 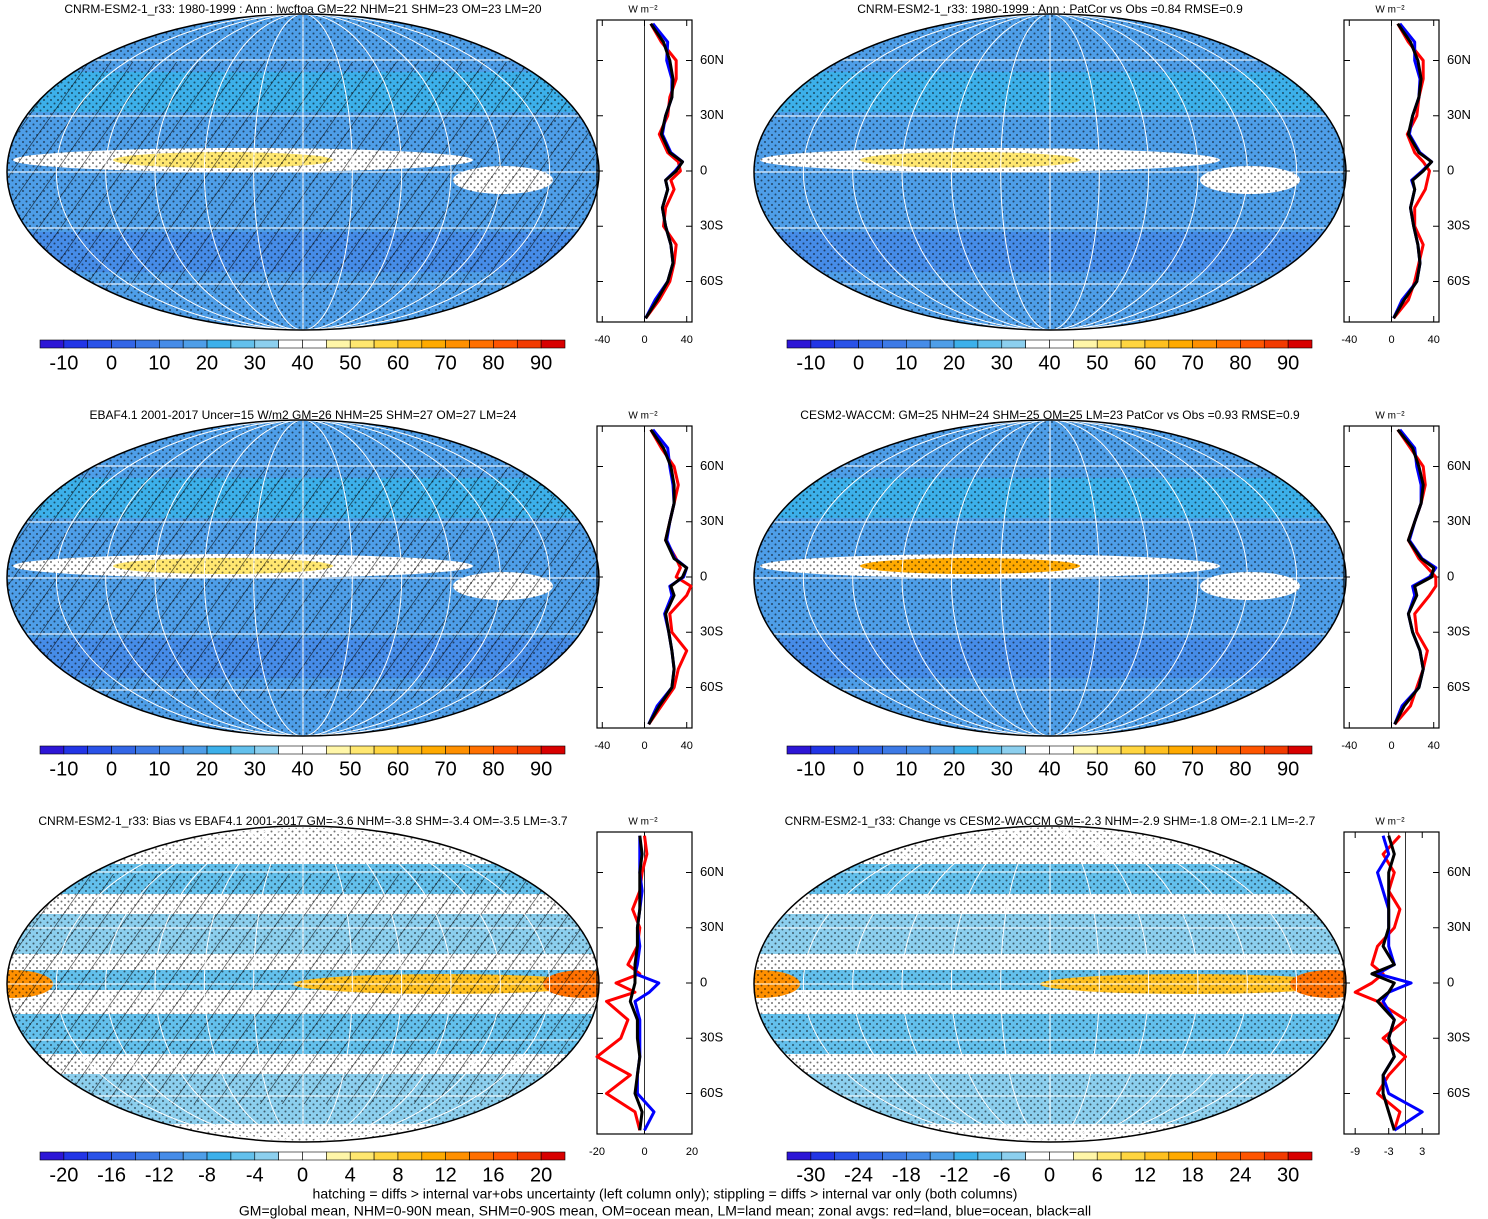 What do you see at coordinates (858, 1175) in the screenshot?
I see `colorbar-label: -24` at bounding box center [858, 1175].